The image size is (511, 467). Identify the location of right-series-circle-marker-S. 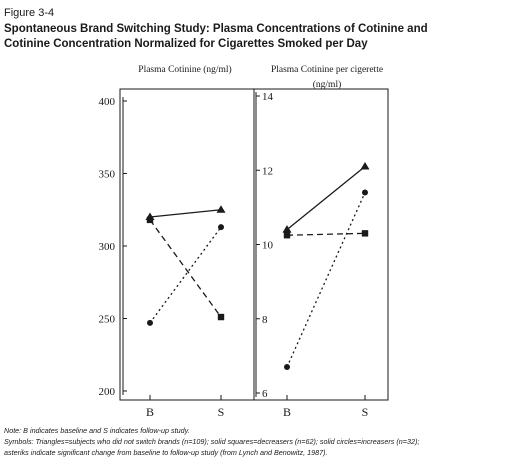
(365, 192).